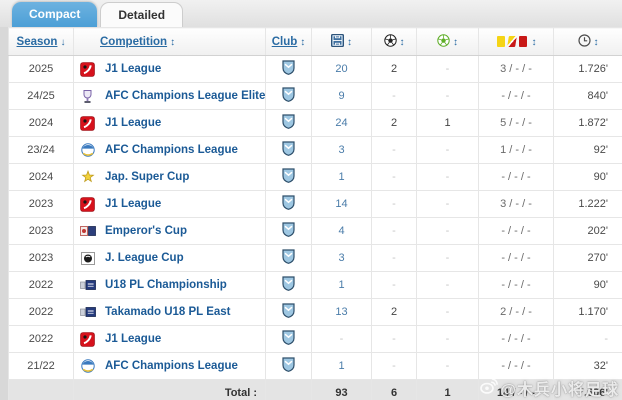  What do you see at coordinates (315, 123) in the screenshot?
I see `table-row: 2024 J1 League 24 2 1 5 / - / - 1.872'` at bounding box center [315, 123].